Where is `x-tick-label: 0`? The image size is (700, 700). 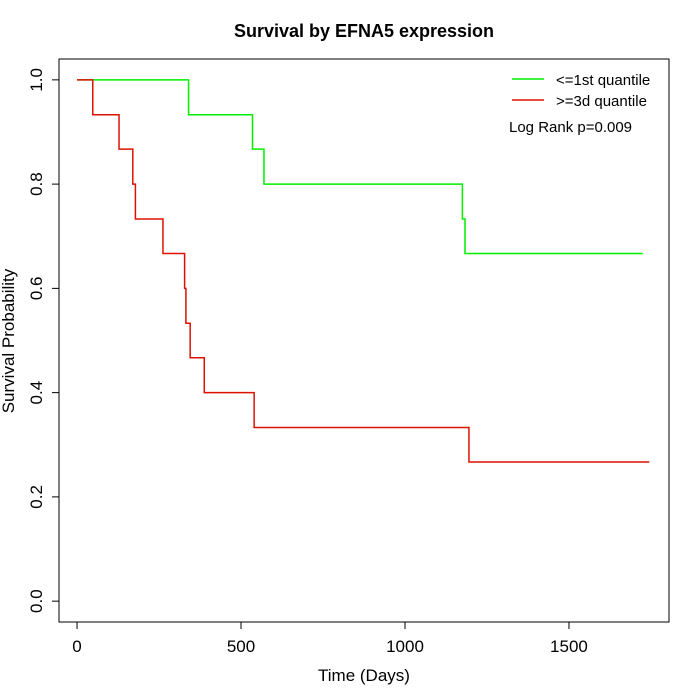 x-tick-label: 0 is located at coordinates (76, 646).